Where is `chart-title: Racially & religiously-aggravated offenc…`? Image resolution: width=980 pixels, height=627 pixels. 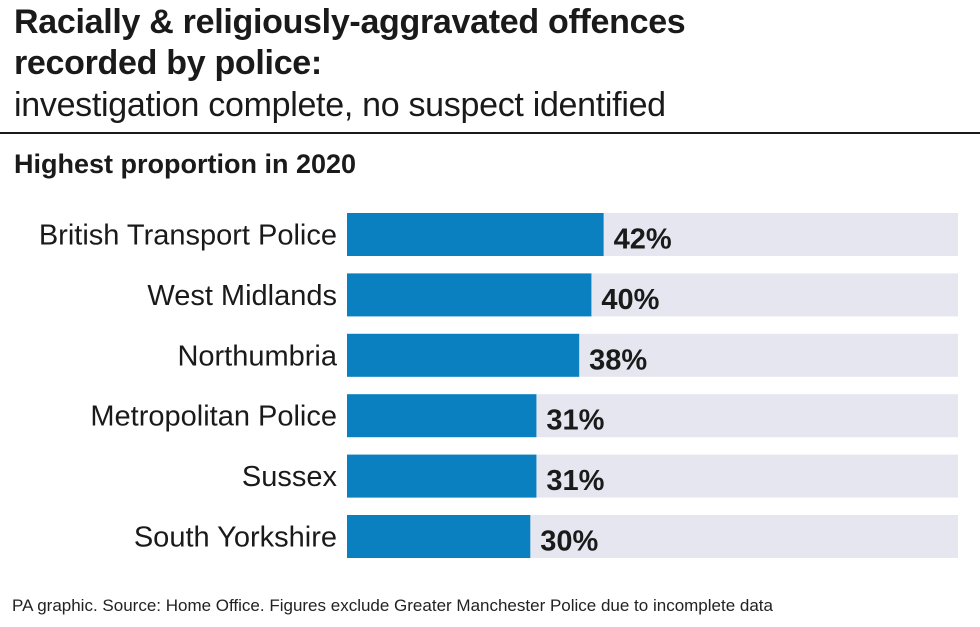 chart-title: Racially & religiously-aggravated offenc… is located at coordinates (484, 43).